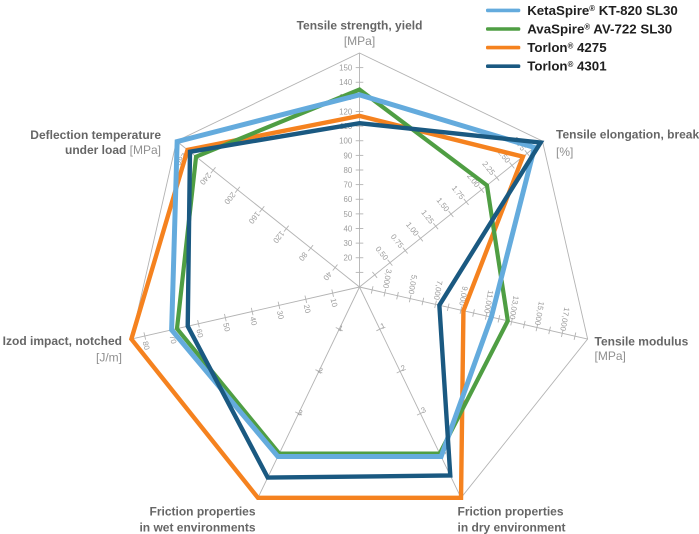 This screenshot has height=534, width=699. I want to click on svg-text: Izod impact, notched, so click(62, 341).